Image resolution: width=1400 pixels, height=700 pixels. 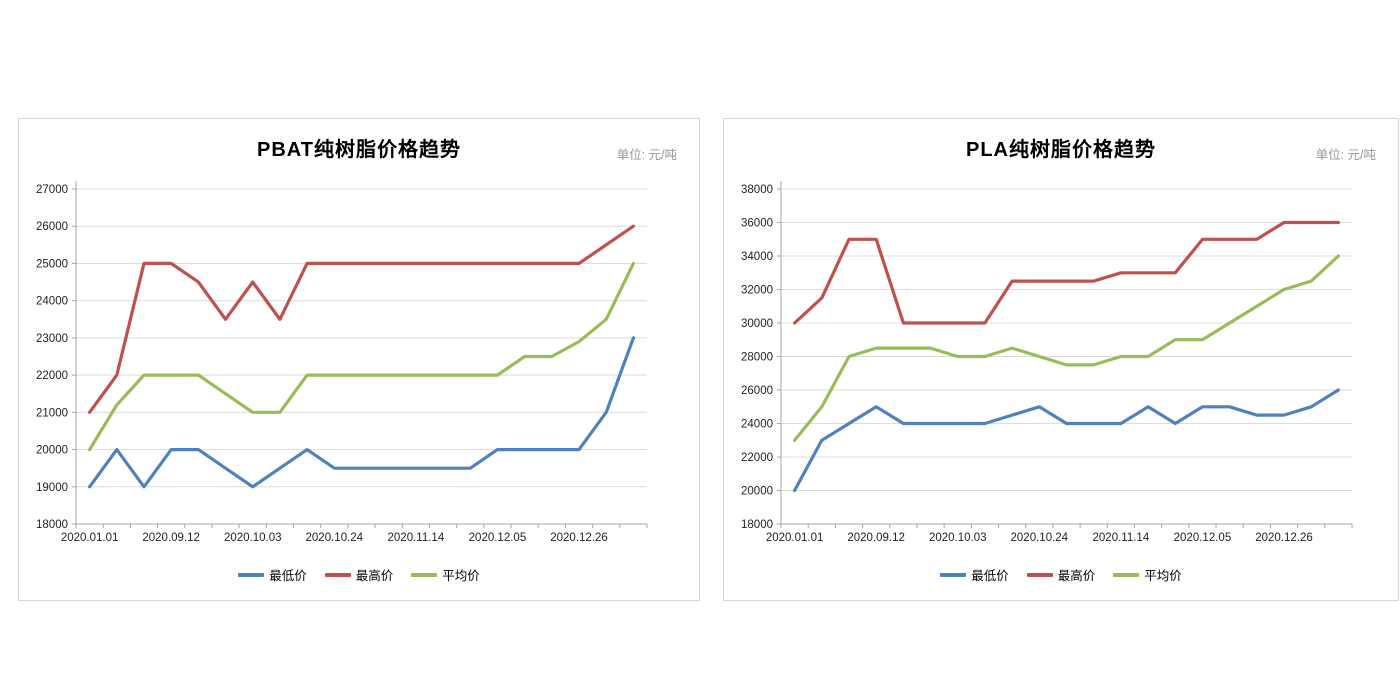 I want to click on pbat-chart-title: PBAT纯树脂价格趋势, so click(x=359, y=150).